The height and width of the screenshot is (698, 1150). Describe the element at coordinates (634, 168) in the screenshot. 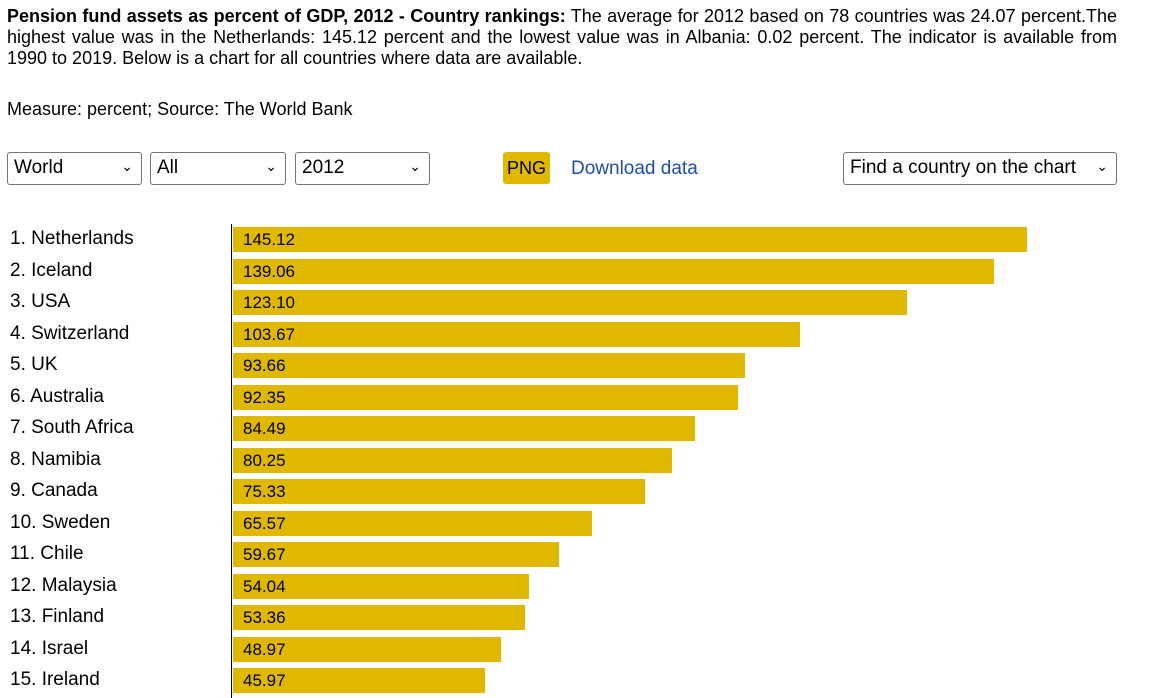

I see `download-data-link: Download data` at that location.